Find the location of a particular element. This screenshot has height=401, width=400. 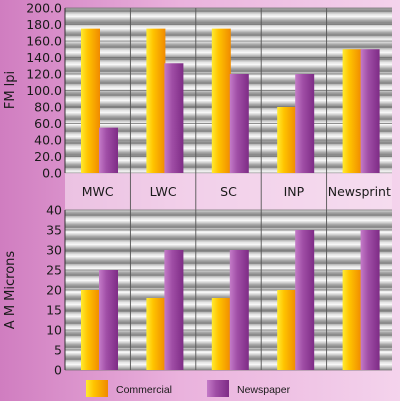

y-tick-label: 120.0 is located at coordinates (44, 74).